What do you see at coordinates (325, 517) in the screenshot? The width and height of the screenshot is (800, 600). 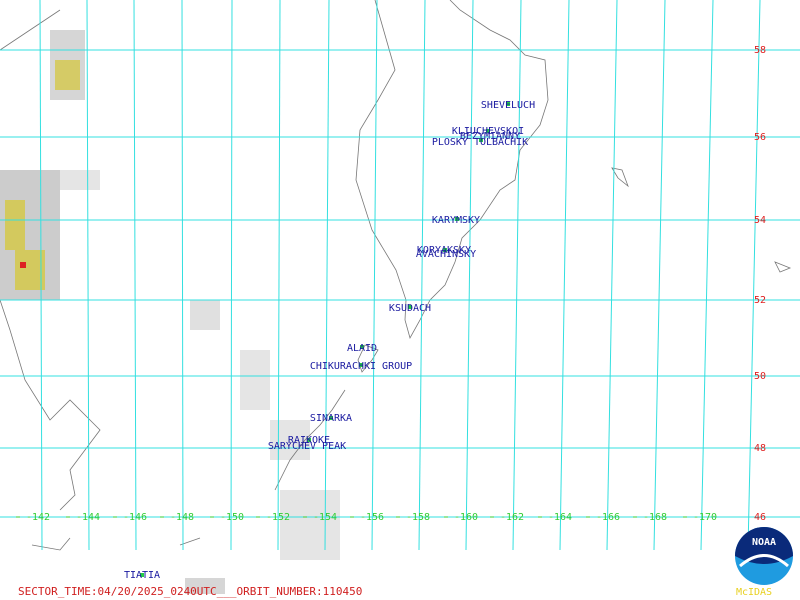 I see `longitude-label: -154` at bounding box center [325, 517].